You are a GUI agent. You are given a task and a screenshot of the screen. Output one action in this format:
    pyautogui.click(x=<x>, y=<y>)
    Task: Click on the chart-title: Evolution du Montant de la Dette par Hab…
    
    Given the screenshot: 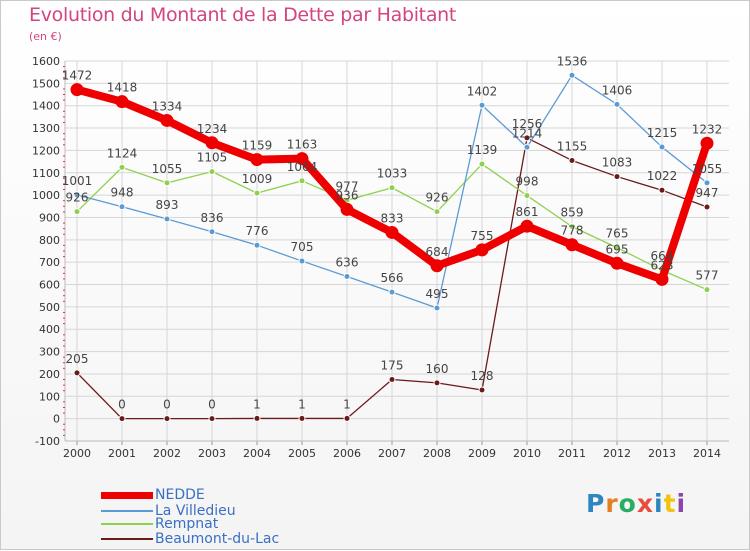 What is the action you would take?
    pyautogui.click(x=243, y=15)
    